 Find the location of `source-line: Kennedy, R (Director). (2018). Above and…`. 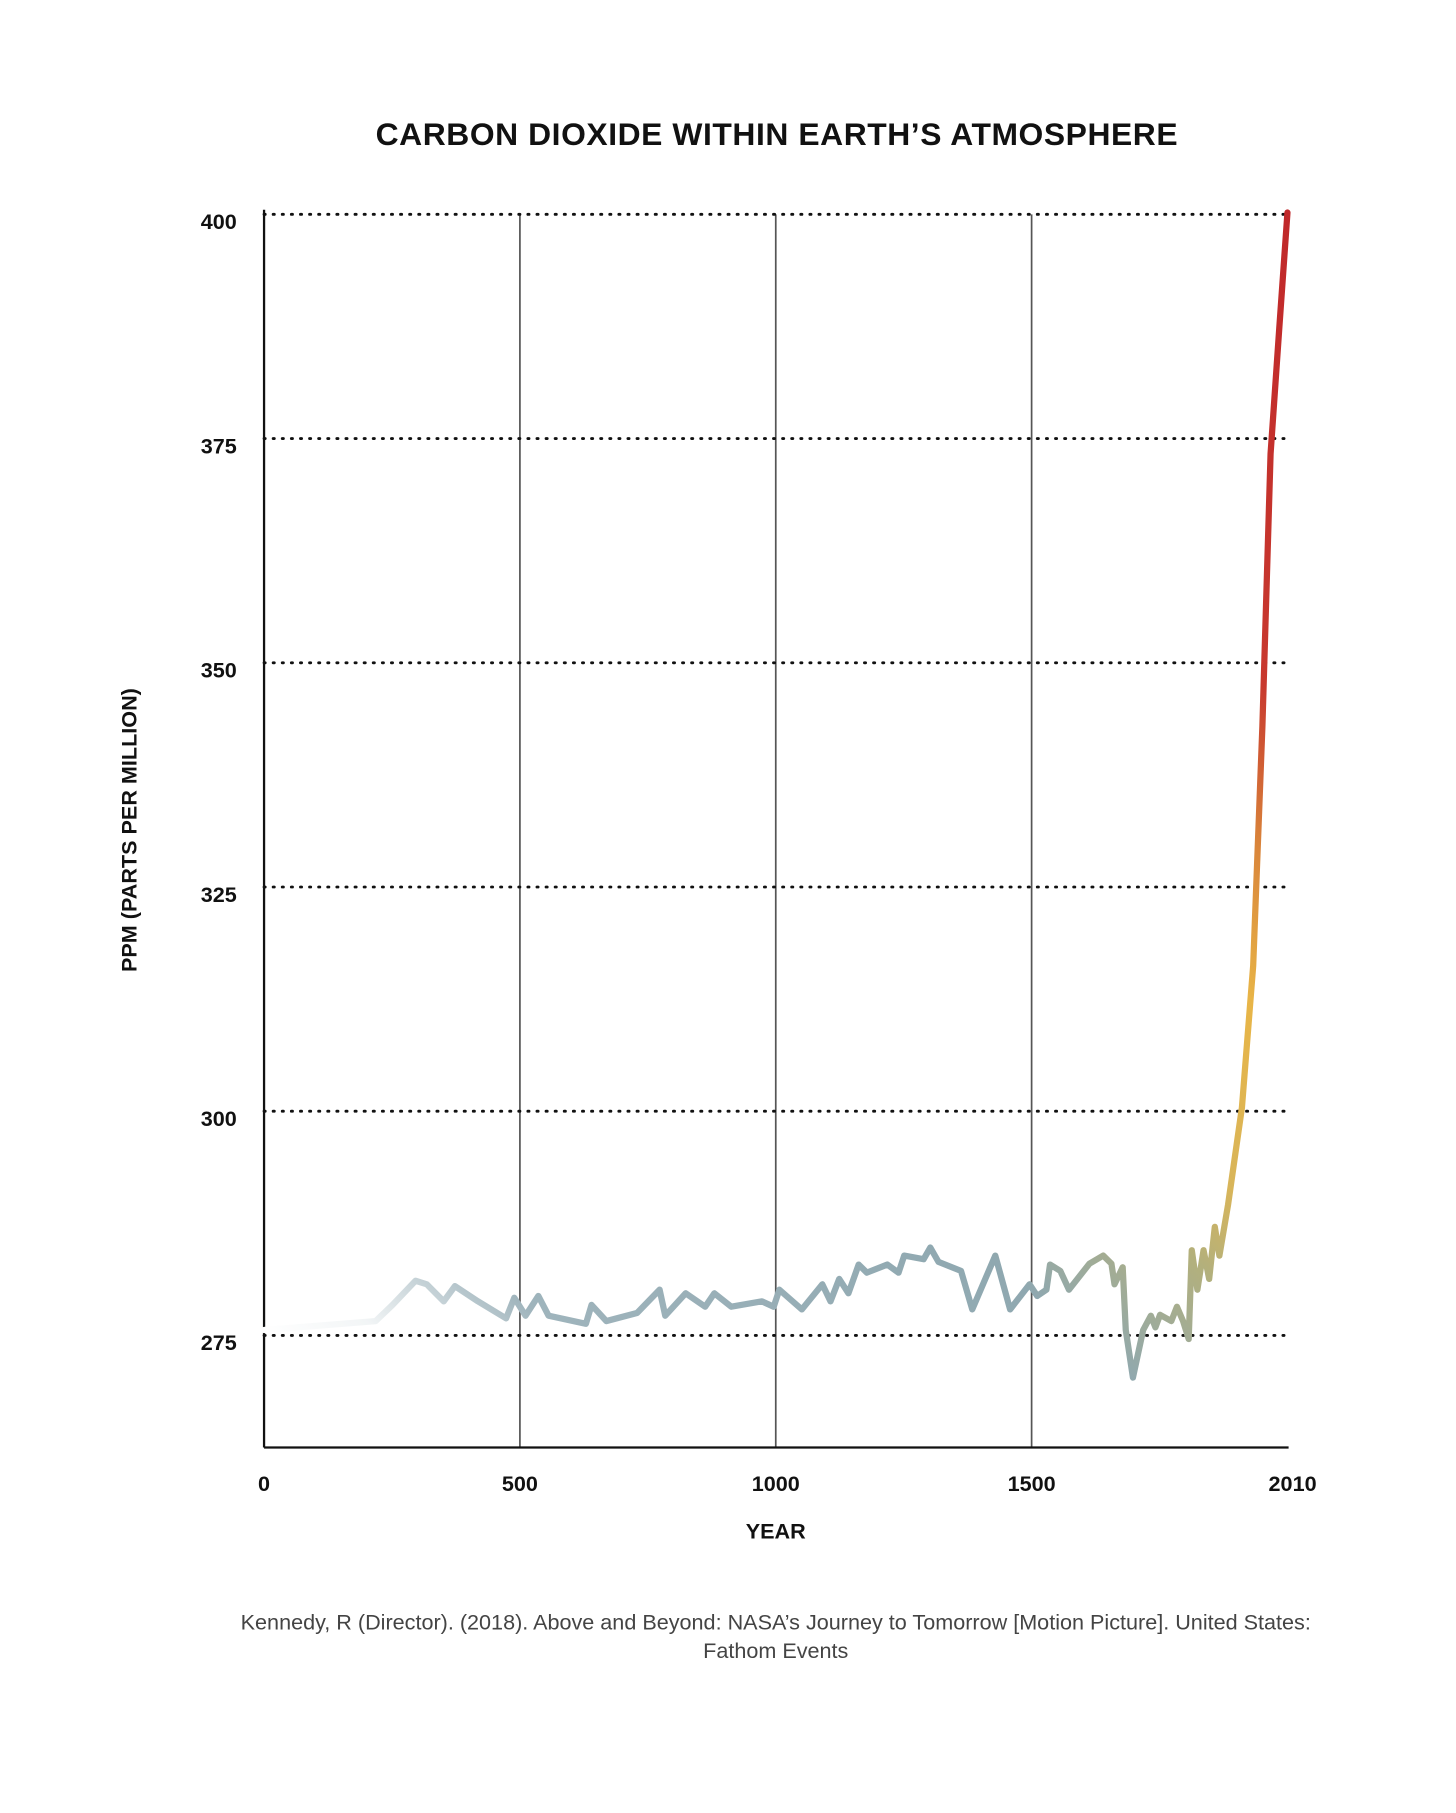

source-line: Kennedy, R (Director). (2018). Above and… is located at coordinates (776, 1621).